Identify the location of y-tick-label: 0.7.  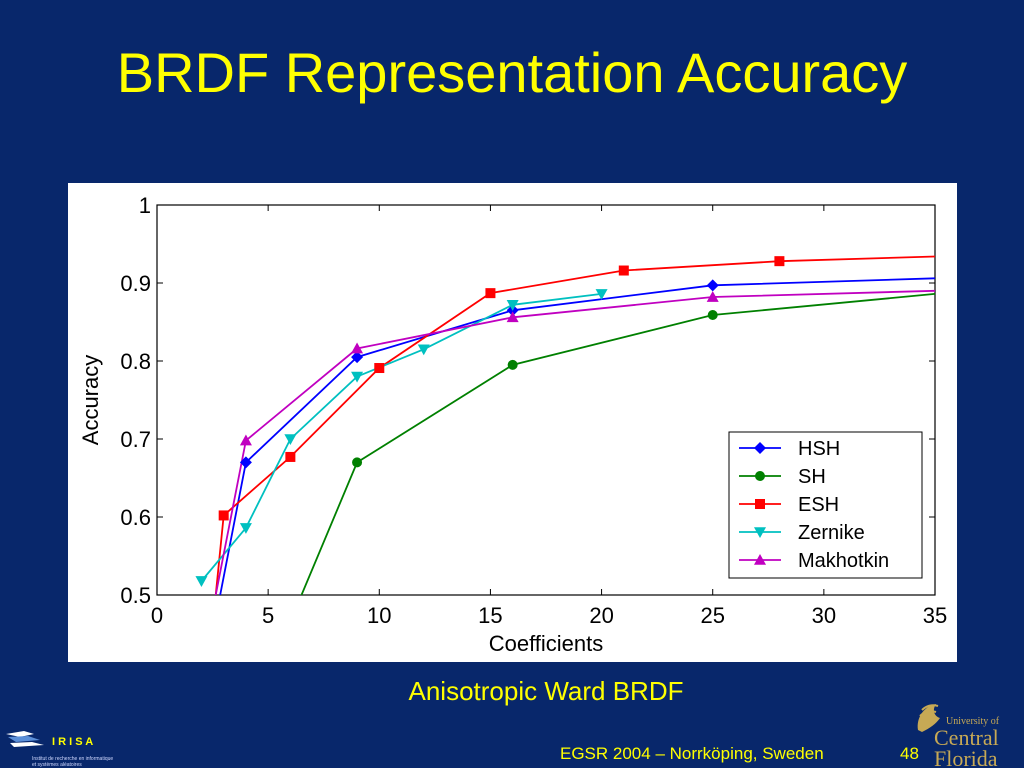
(135, 439).